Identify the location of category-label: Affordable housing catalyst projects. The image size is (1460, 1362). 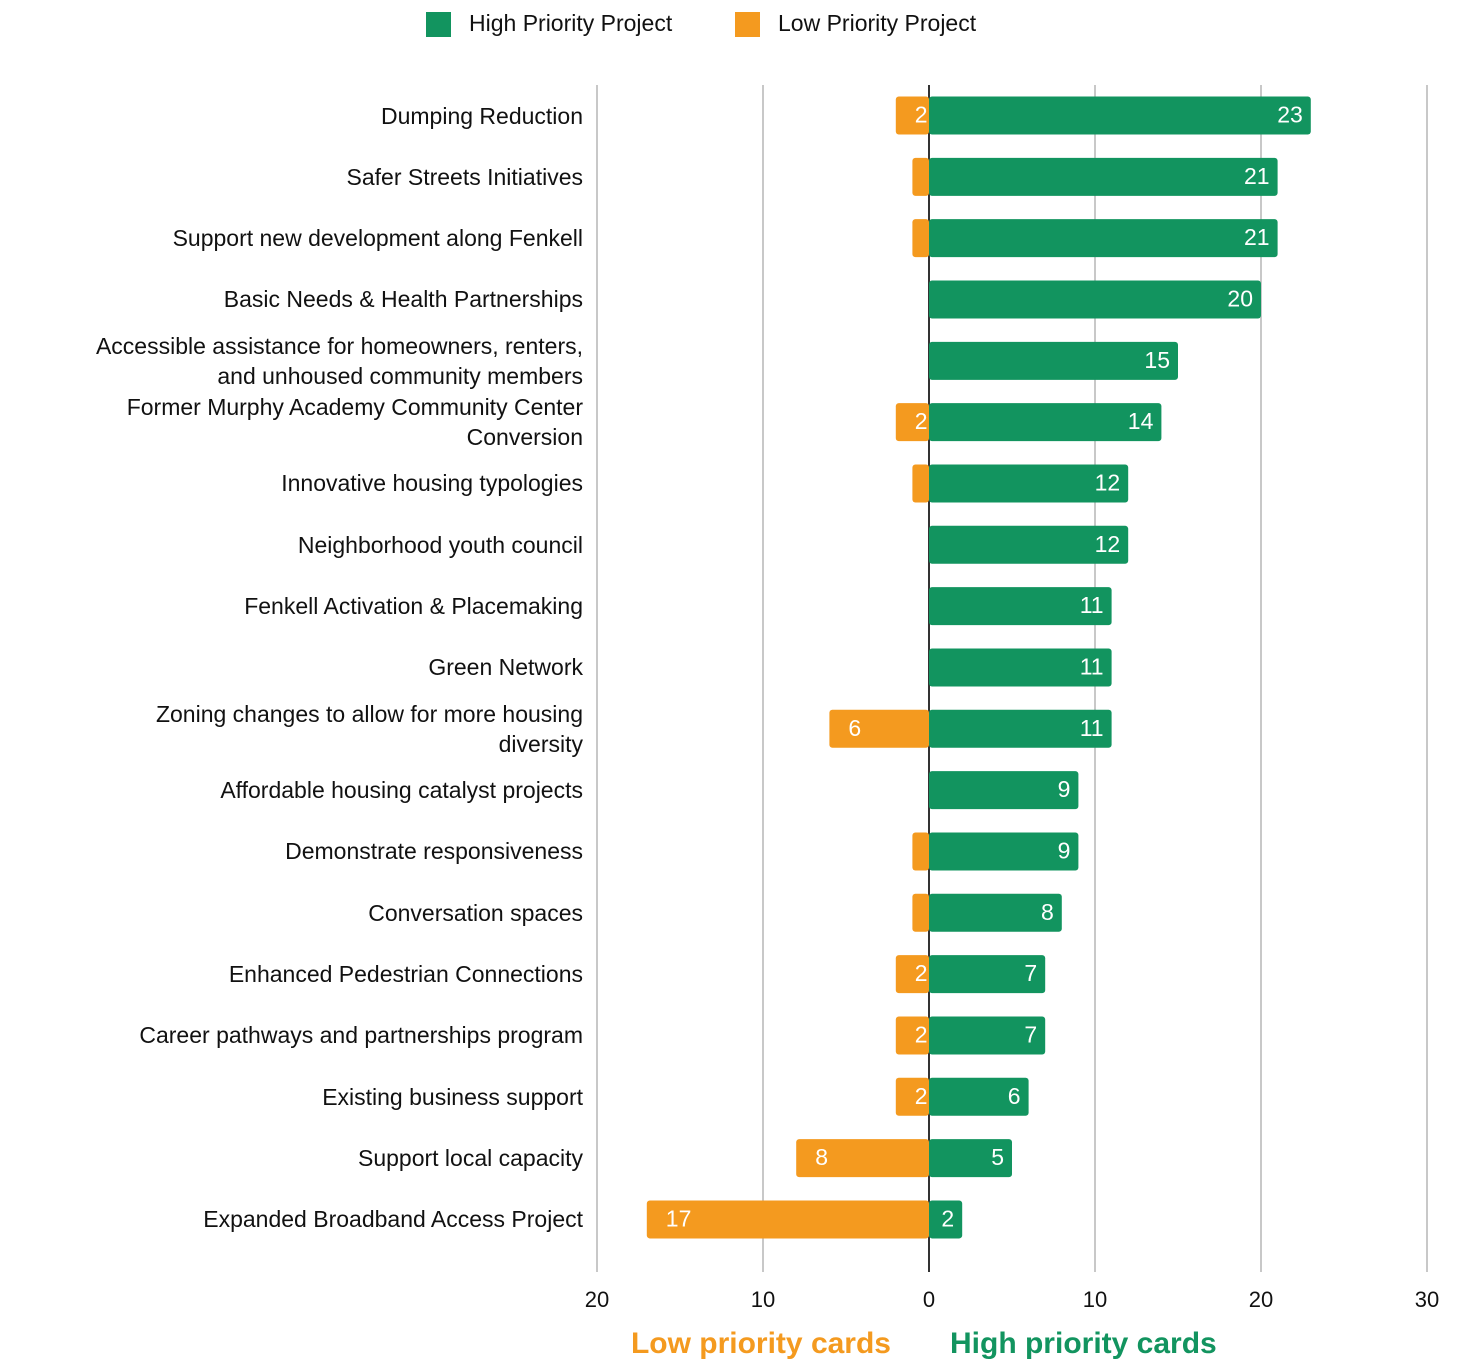
(401, 790).